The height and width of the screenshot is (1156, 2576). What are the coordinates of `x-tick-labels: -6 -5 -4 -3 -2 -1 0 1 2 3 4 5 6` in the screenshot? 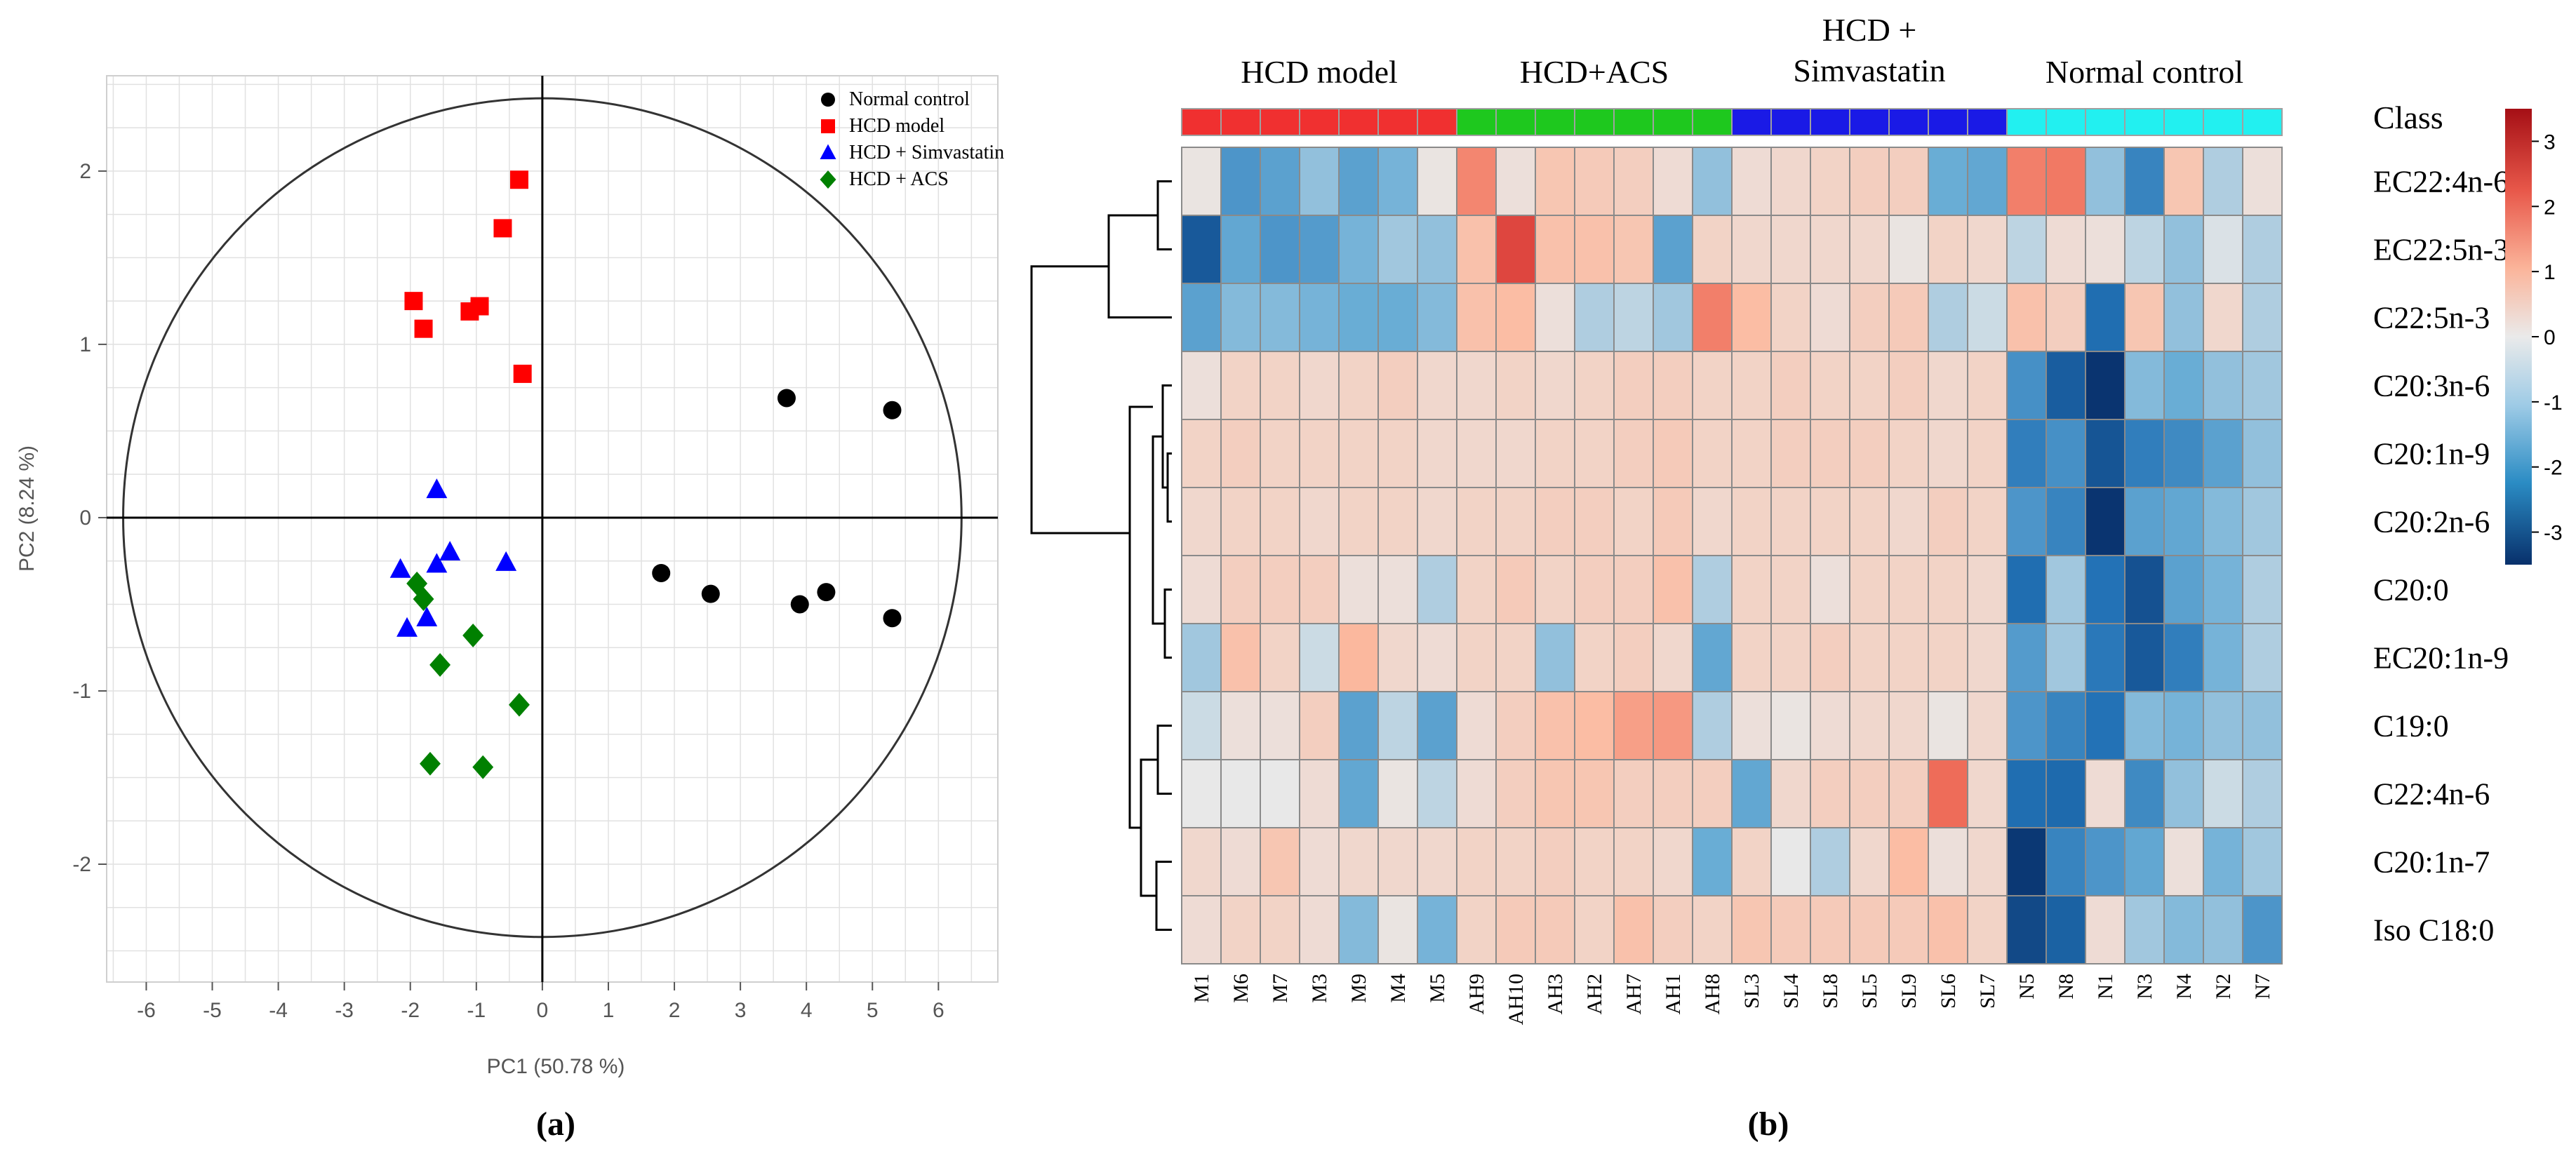 It's located at (541, 1002).